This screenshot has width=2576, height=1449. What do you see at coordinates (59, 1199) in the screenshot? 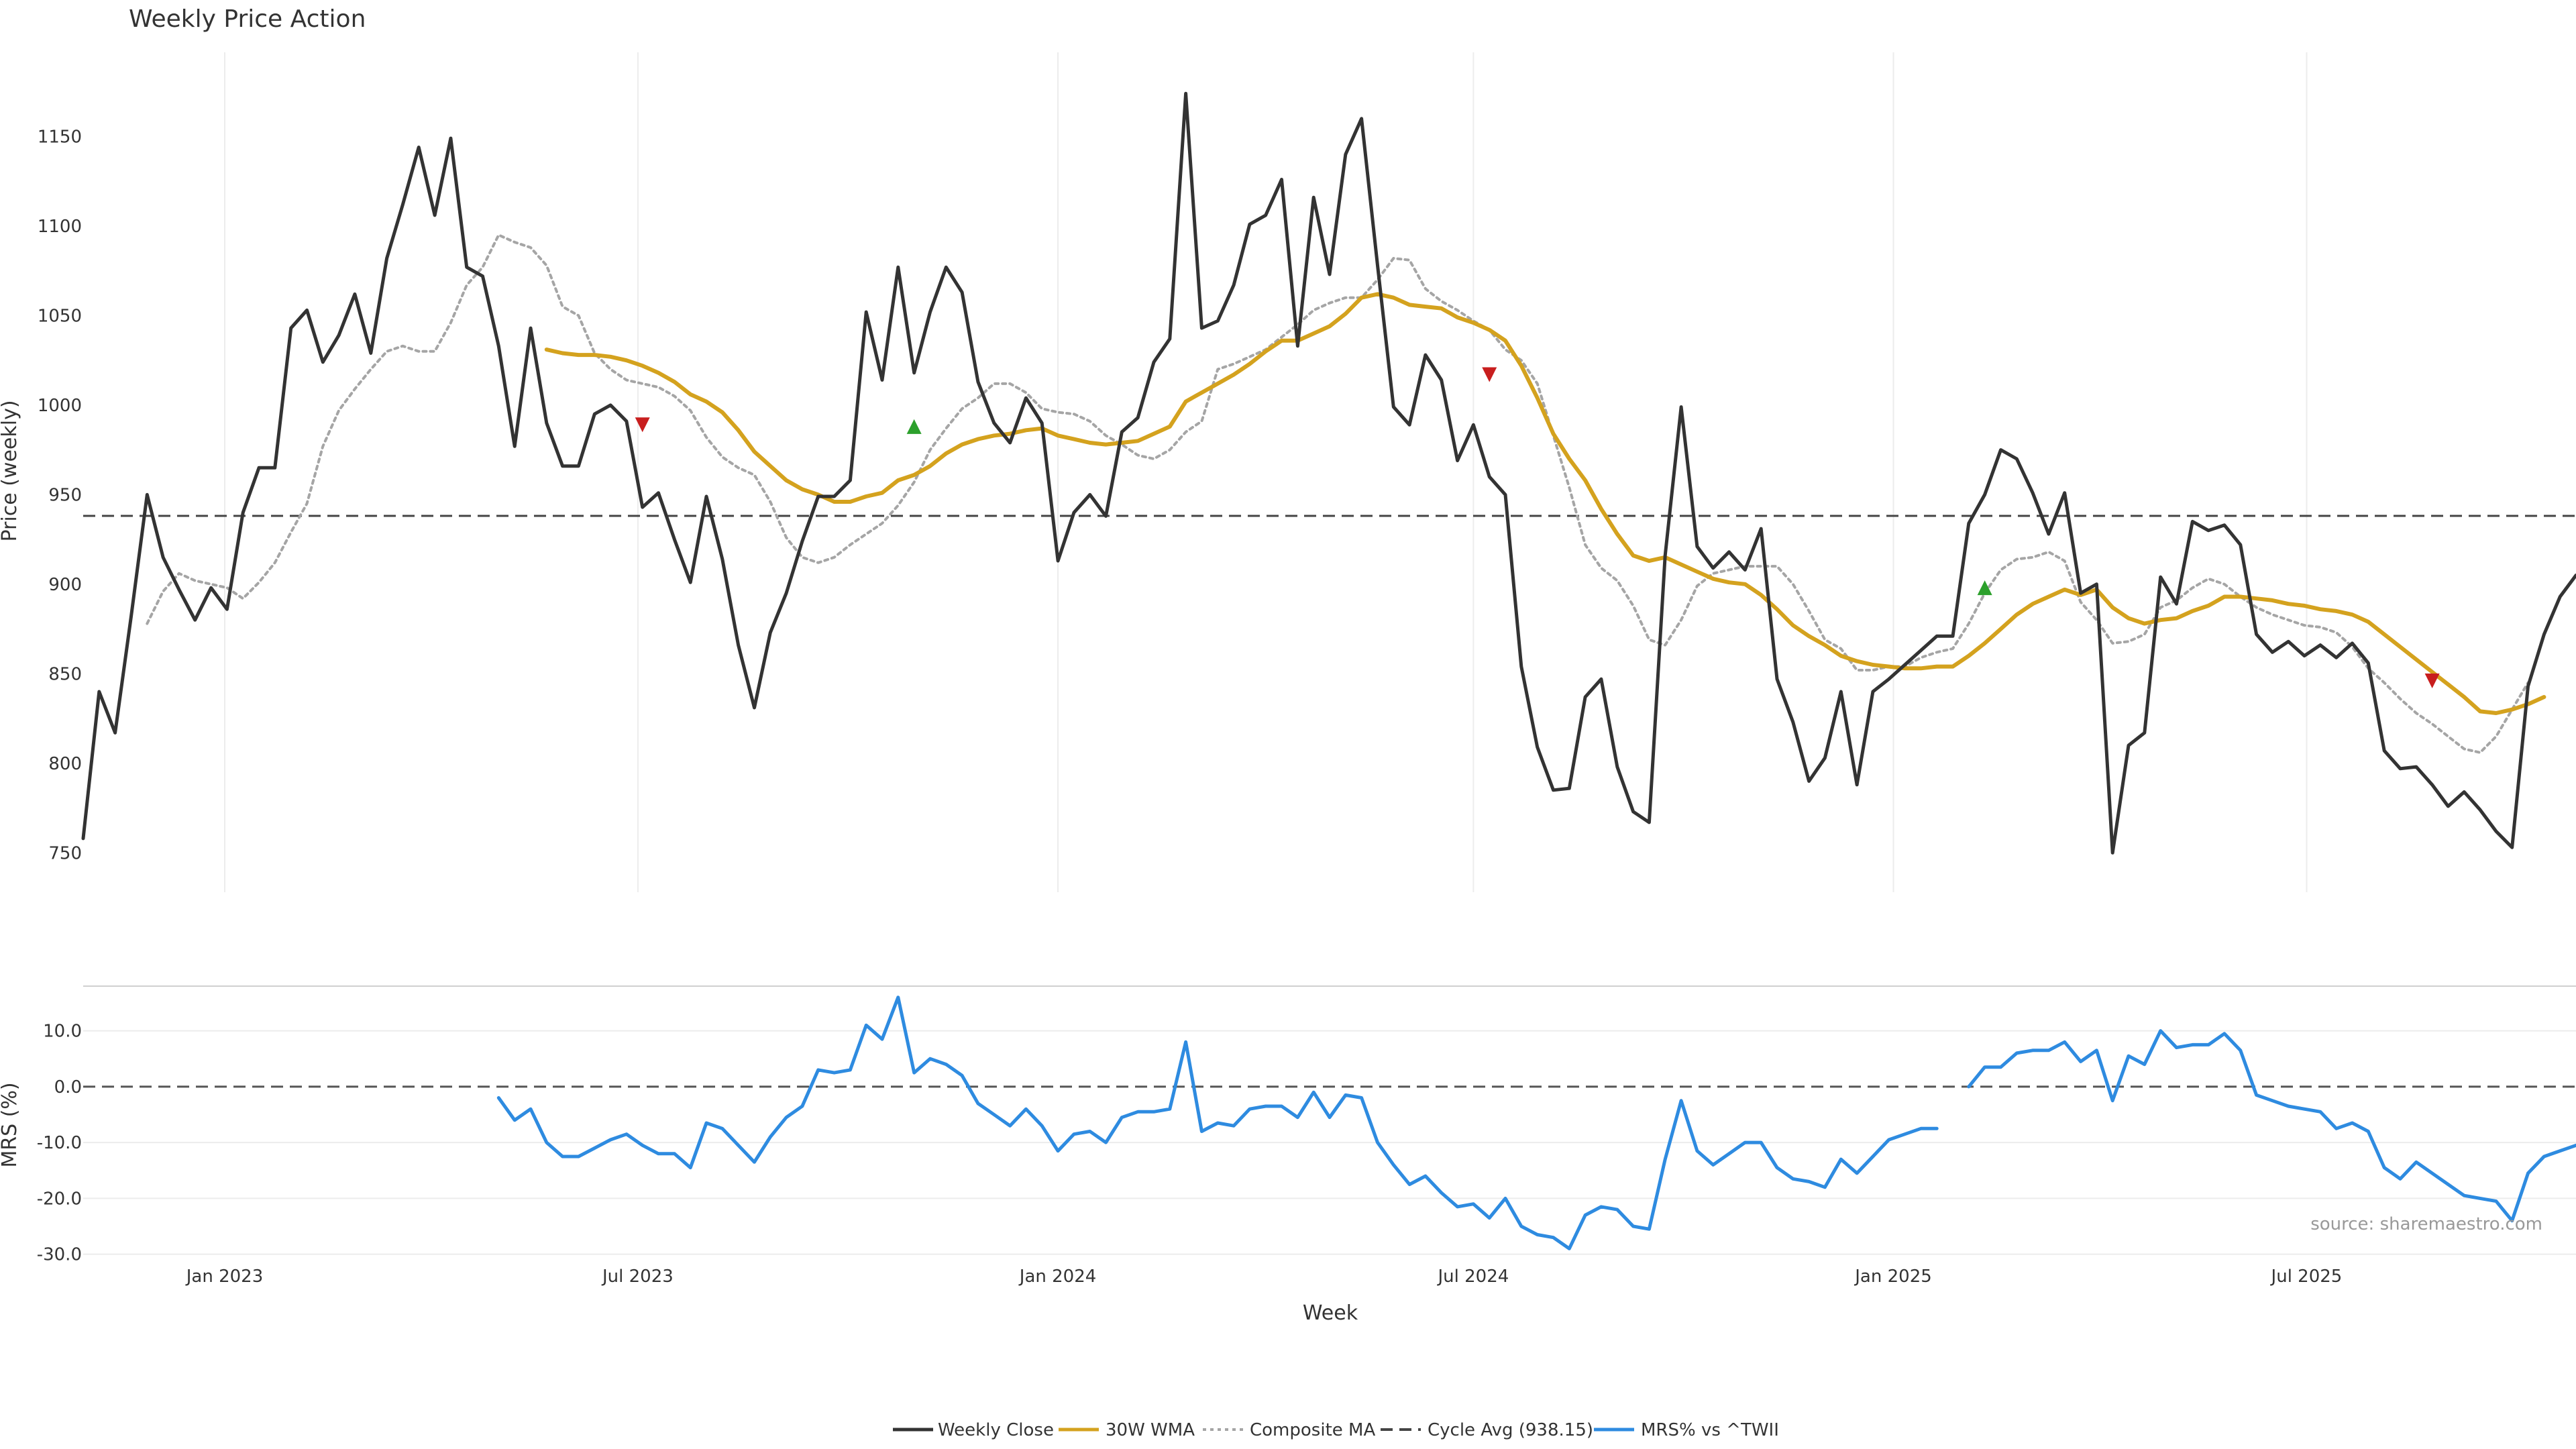
I see `mrs-y-tick-label: -20.0` at bounding box center [59, 1199].